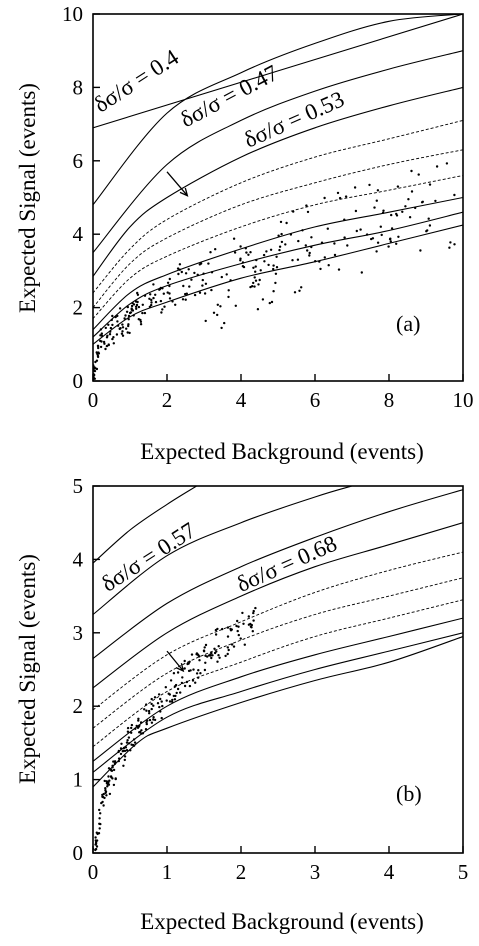 The height and width of the screenshot is (946, 479). I want to click on y-tick-label: 3, so click(78, 633).